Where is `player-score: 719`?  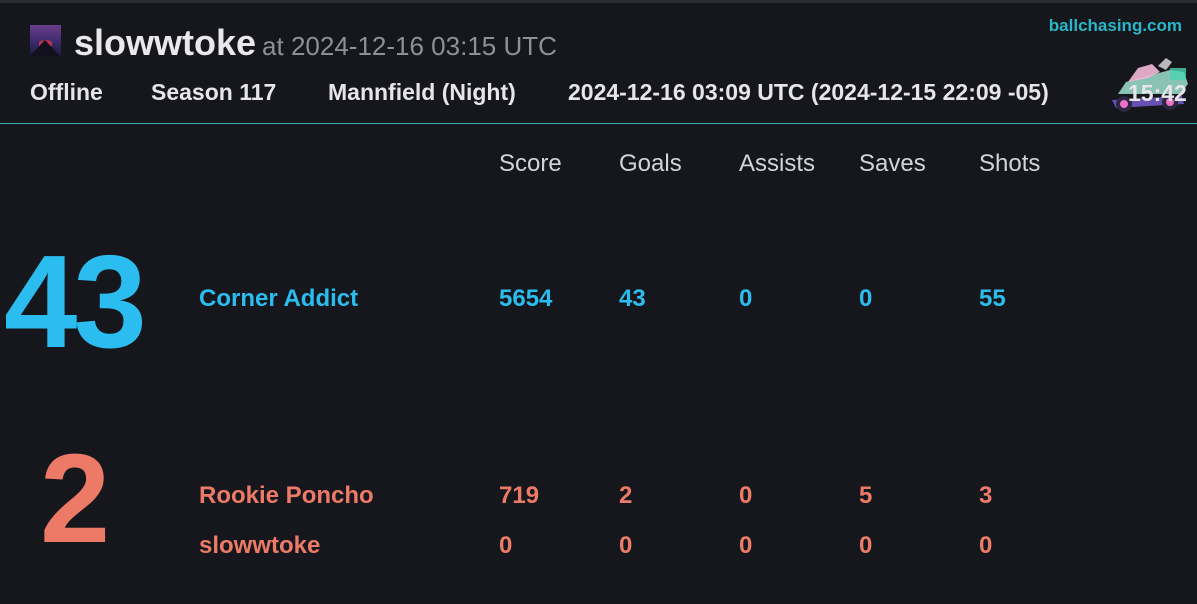
player-score: 719 is located at coordinates (519, 495).